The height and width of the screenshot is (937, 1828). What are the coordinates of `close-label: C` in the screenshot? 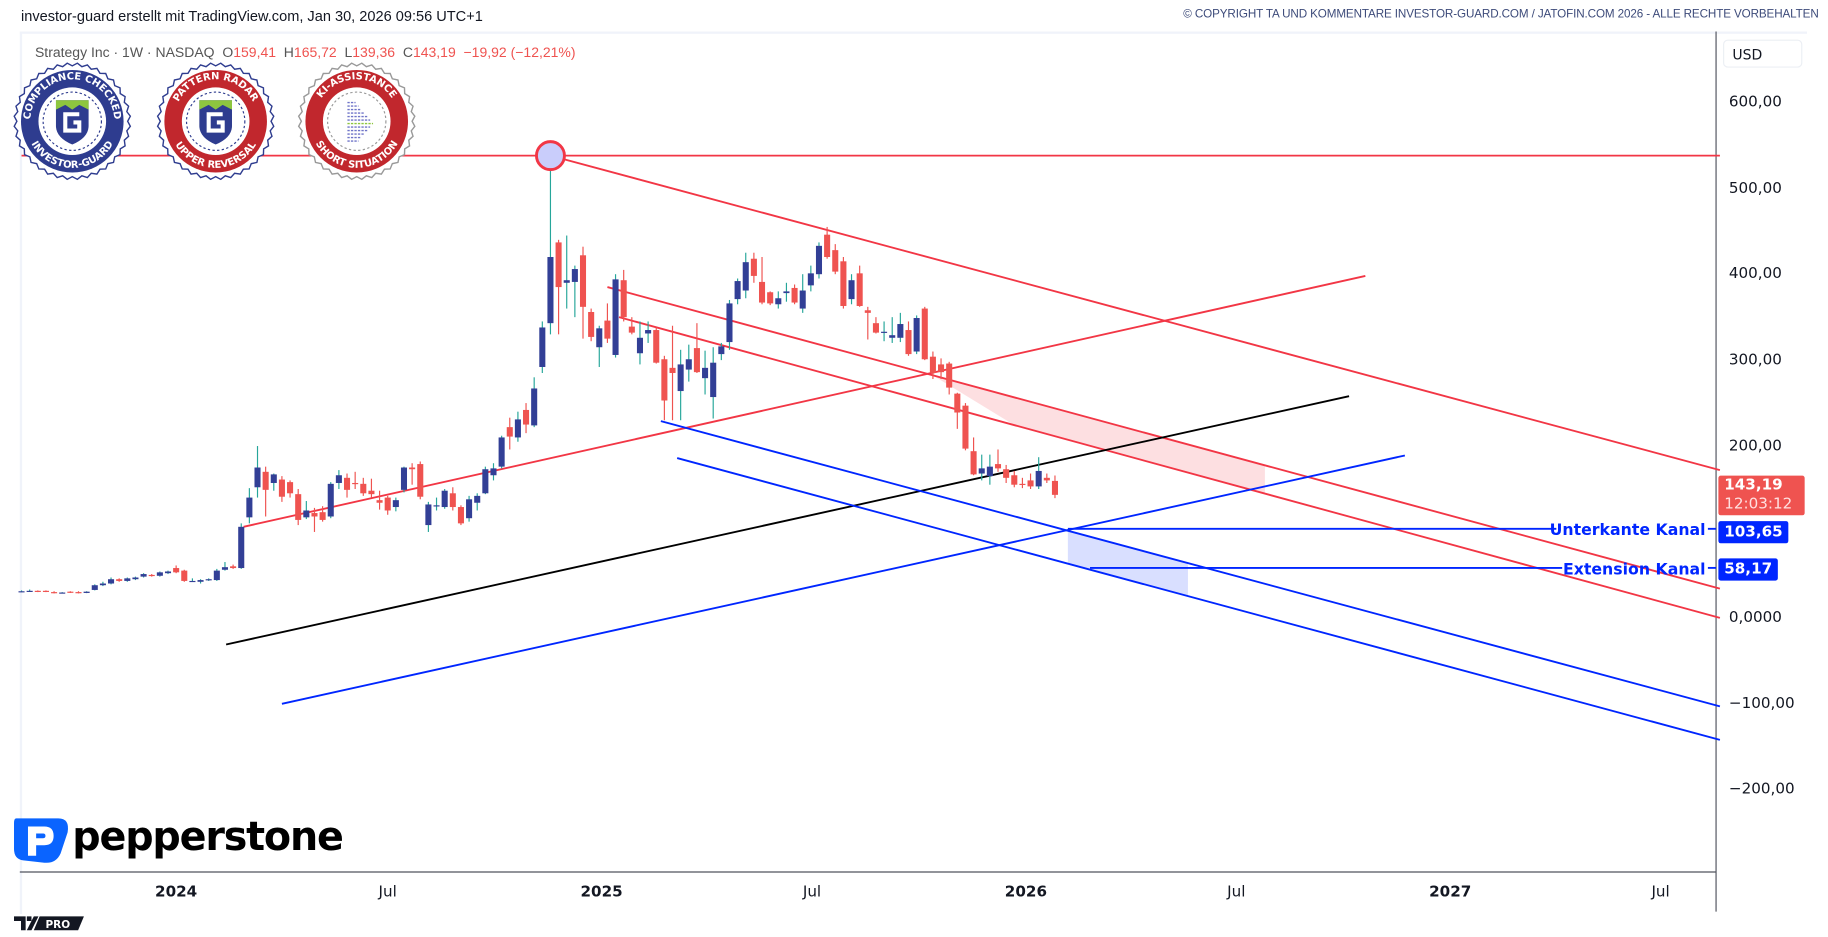 It's located at (407, 52).